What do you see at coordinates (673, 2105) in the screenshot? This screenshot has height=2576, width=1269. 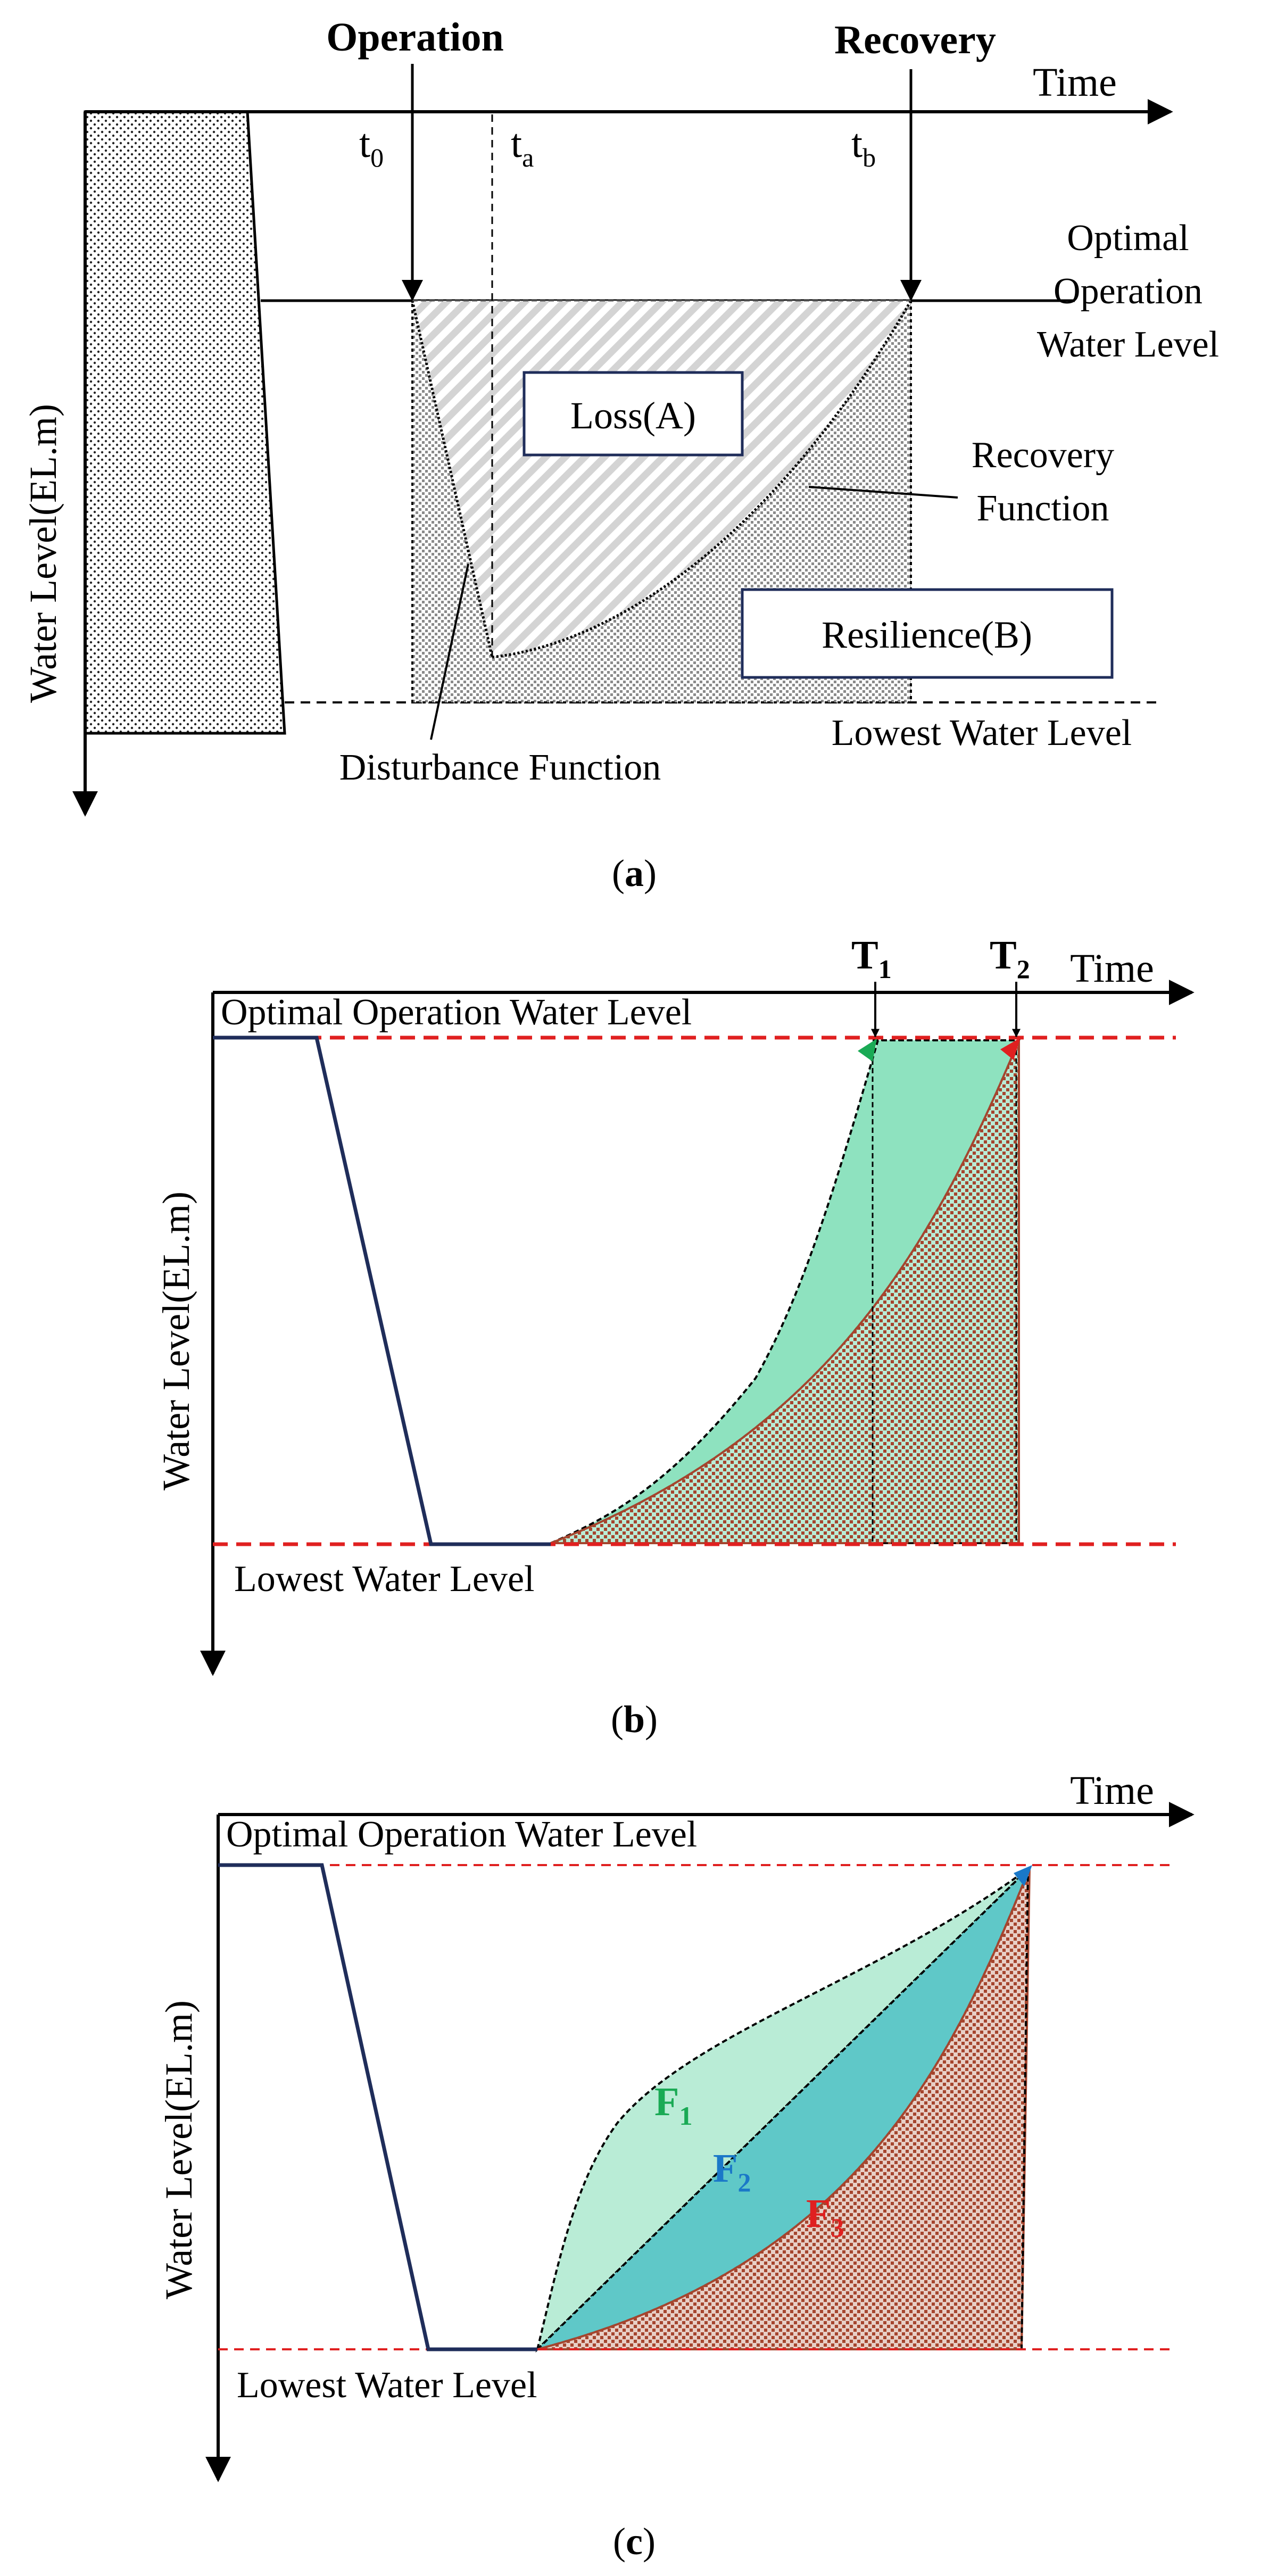 I see `c-F1-label: F1` at bounding box center [673, 2105].